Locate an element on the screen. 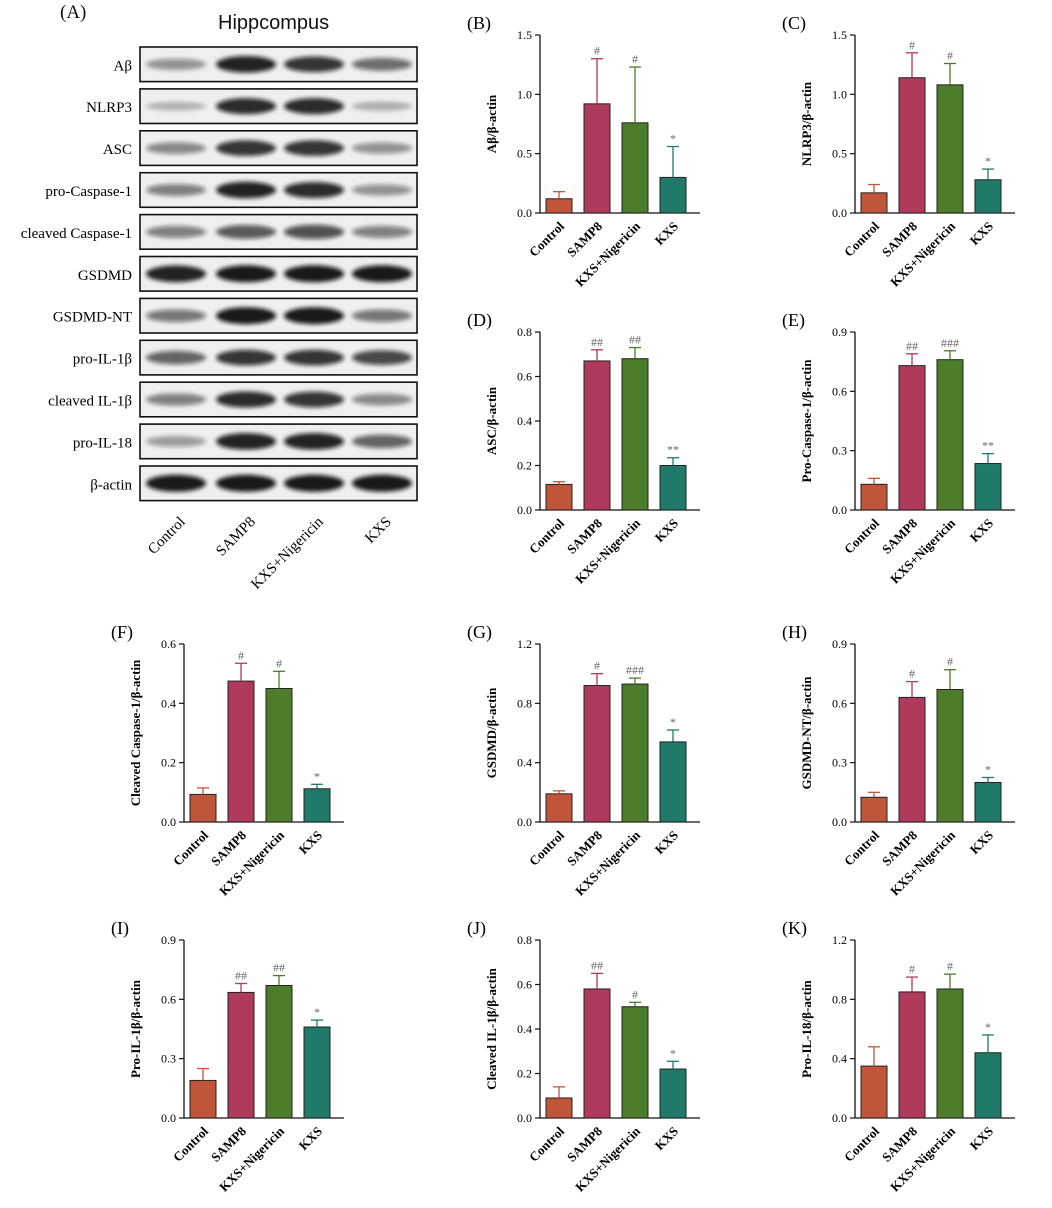  panel-label: (D) is located at coordinates (479, 320).